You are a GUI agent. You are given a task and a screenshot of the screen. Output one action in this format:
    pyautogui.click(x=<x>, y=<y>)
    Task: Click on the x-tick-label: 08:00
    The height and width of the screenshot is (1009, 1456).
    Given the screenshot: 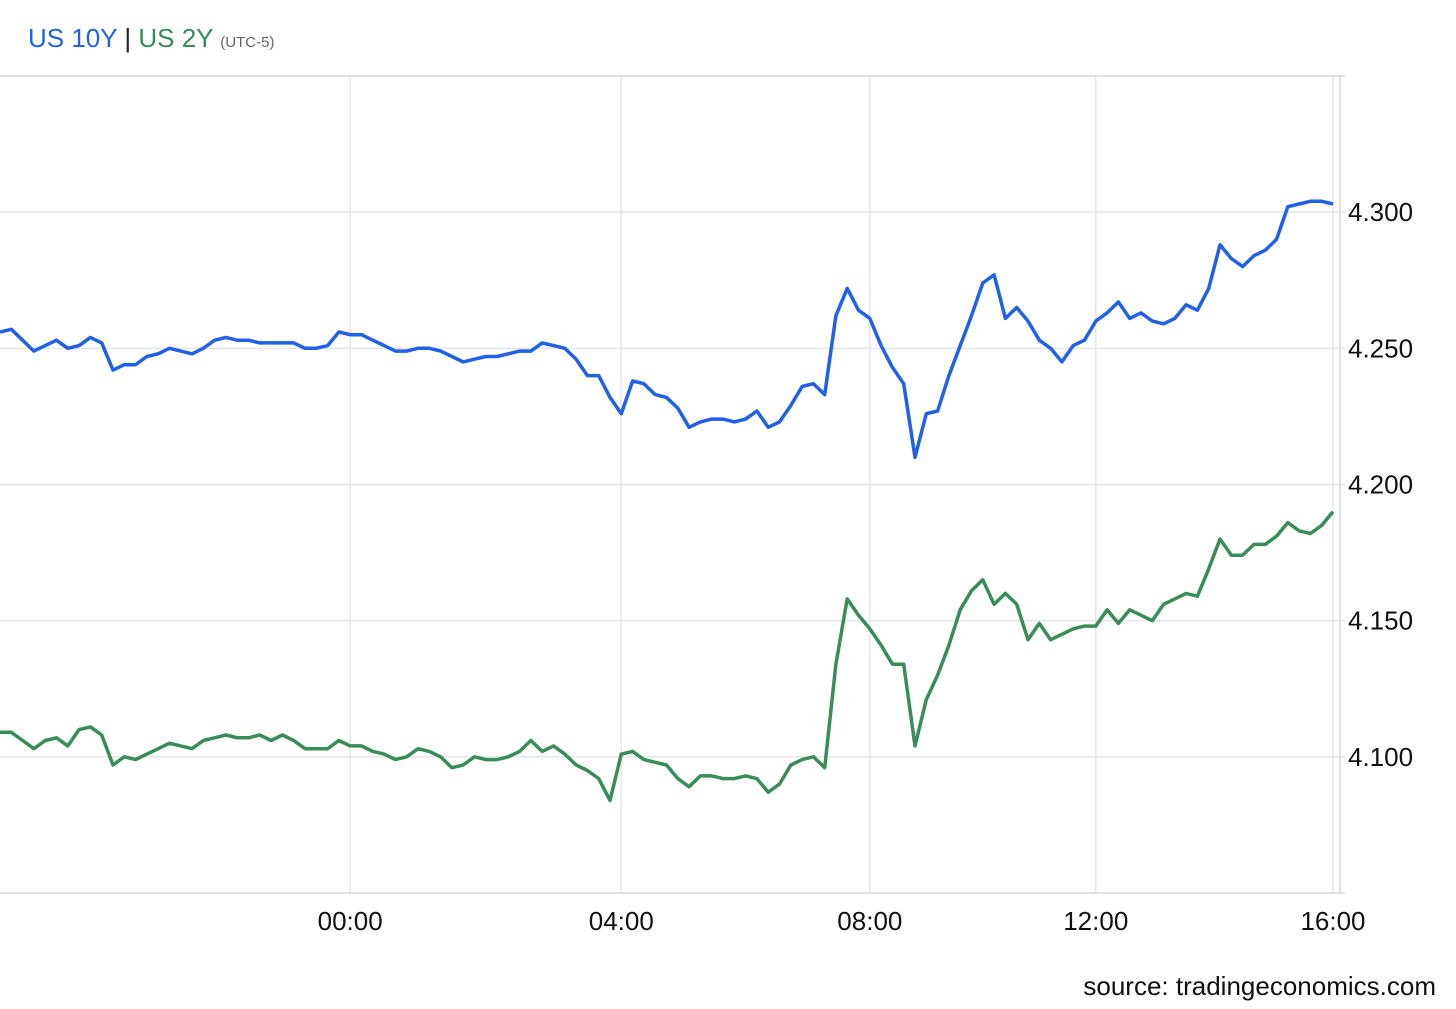 What is the action you would take?
    pyautogui.click(x=869, y=921)
    